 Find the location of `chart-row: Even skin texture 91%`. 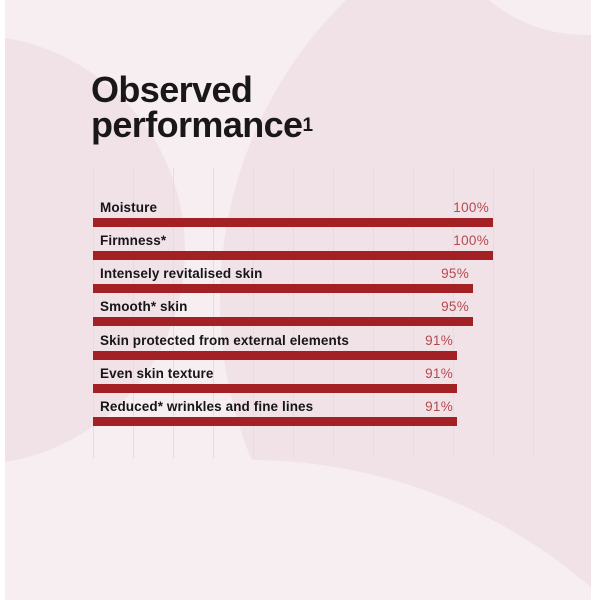

chart-row: Even skin texture 91% is located at coordinates (275, 380).